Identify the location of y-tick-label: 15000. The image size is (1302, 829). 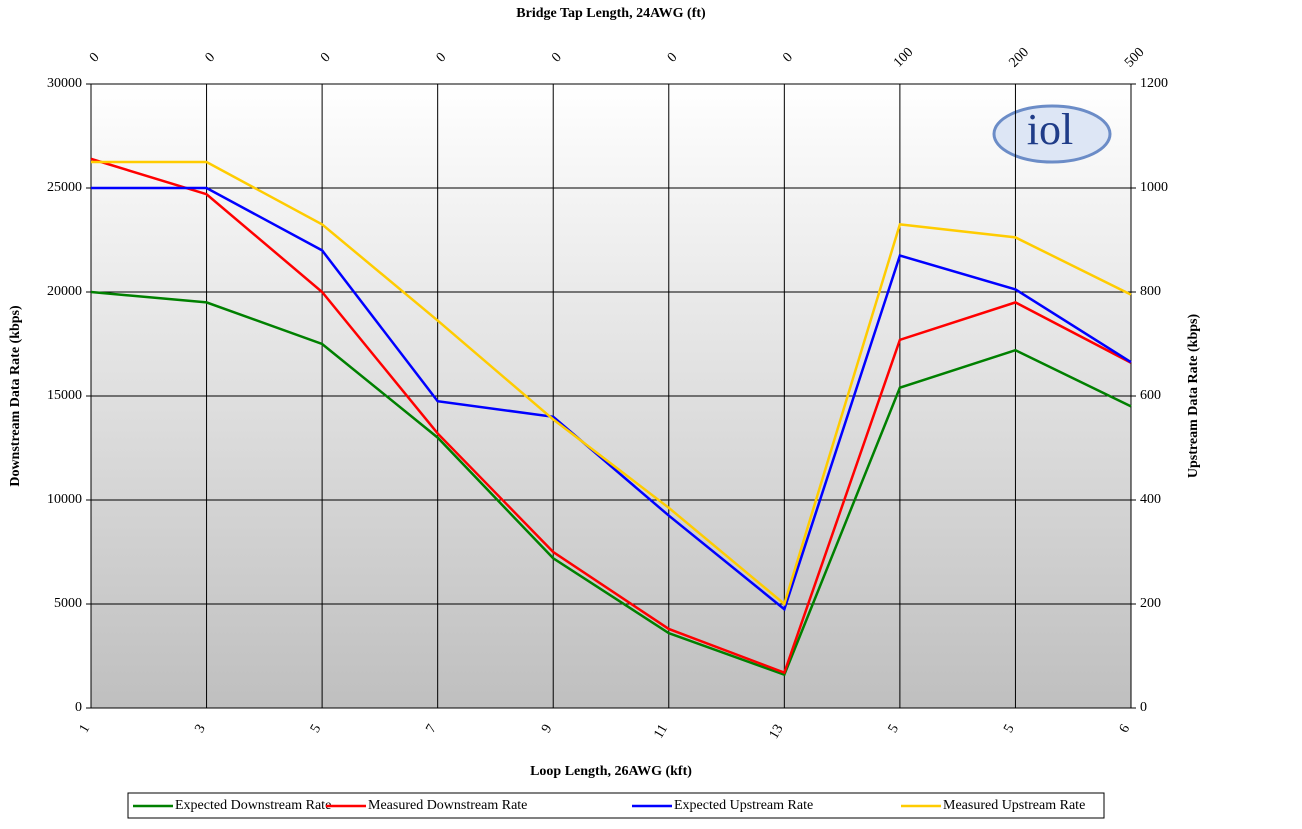
(64, 395).